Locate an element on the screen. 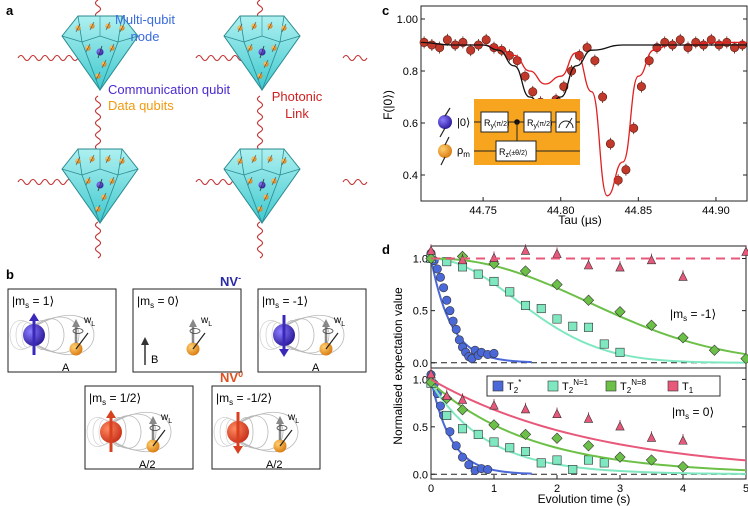  measurement-icon is located at coordinates (566, 122).